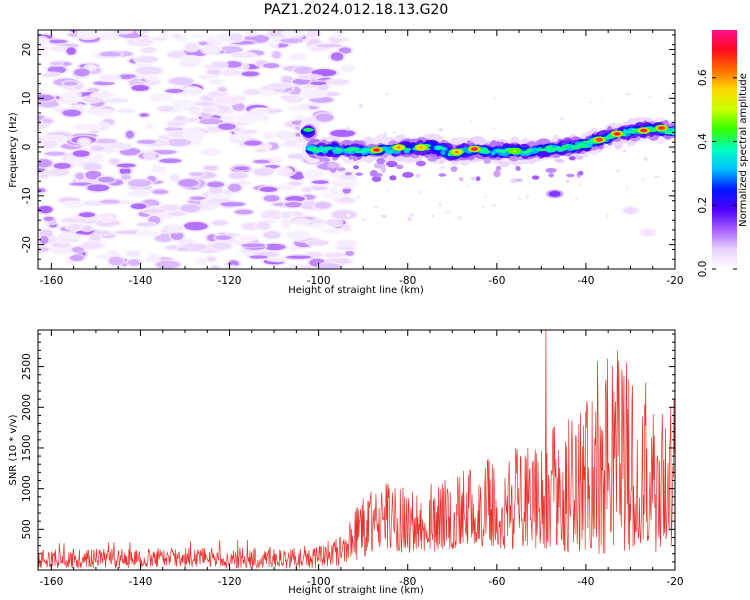  I want to click on y-tick-label: 20, so click(27, 49).